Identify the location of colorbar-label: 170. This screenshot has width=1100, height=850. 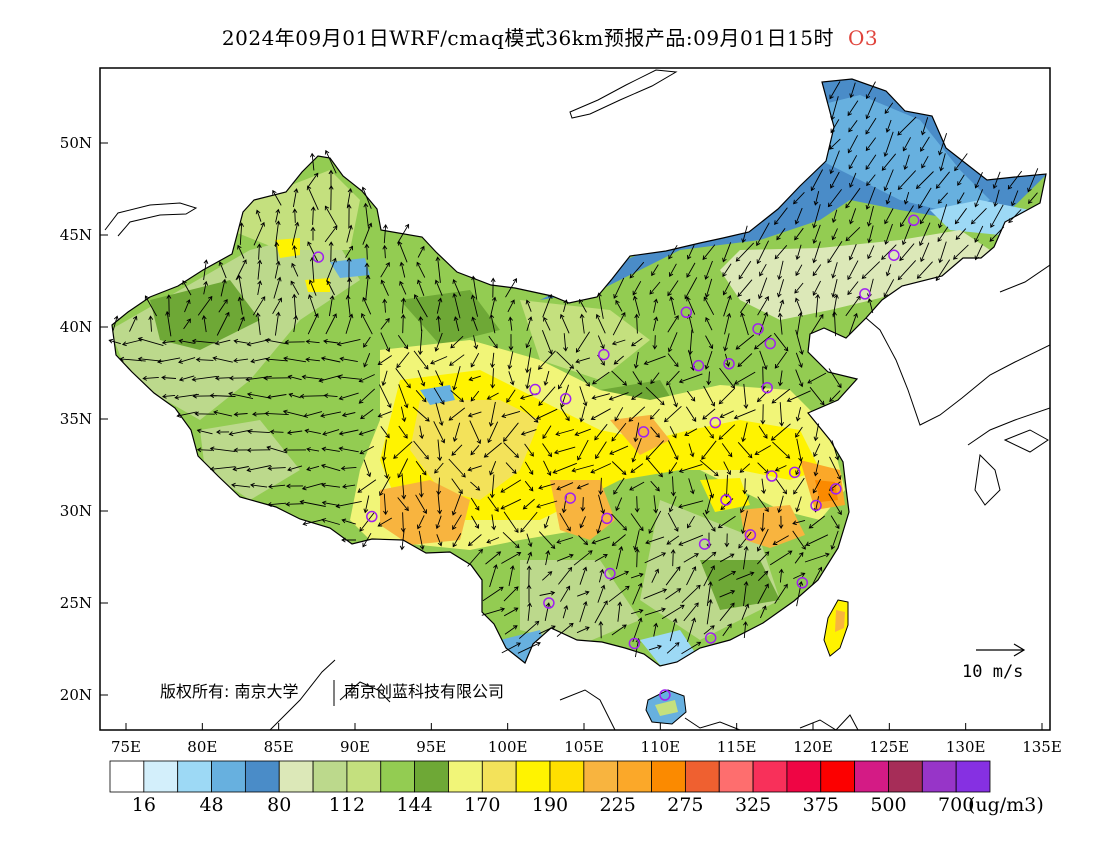
(482, 805).